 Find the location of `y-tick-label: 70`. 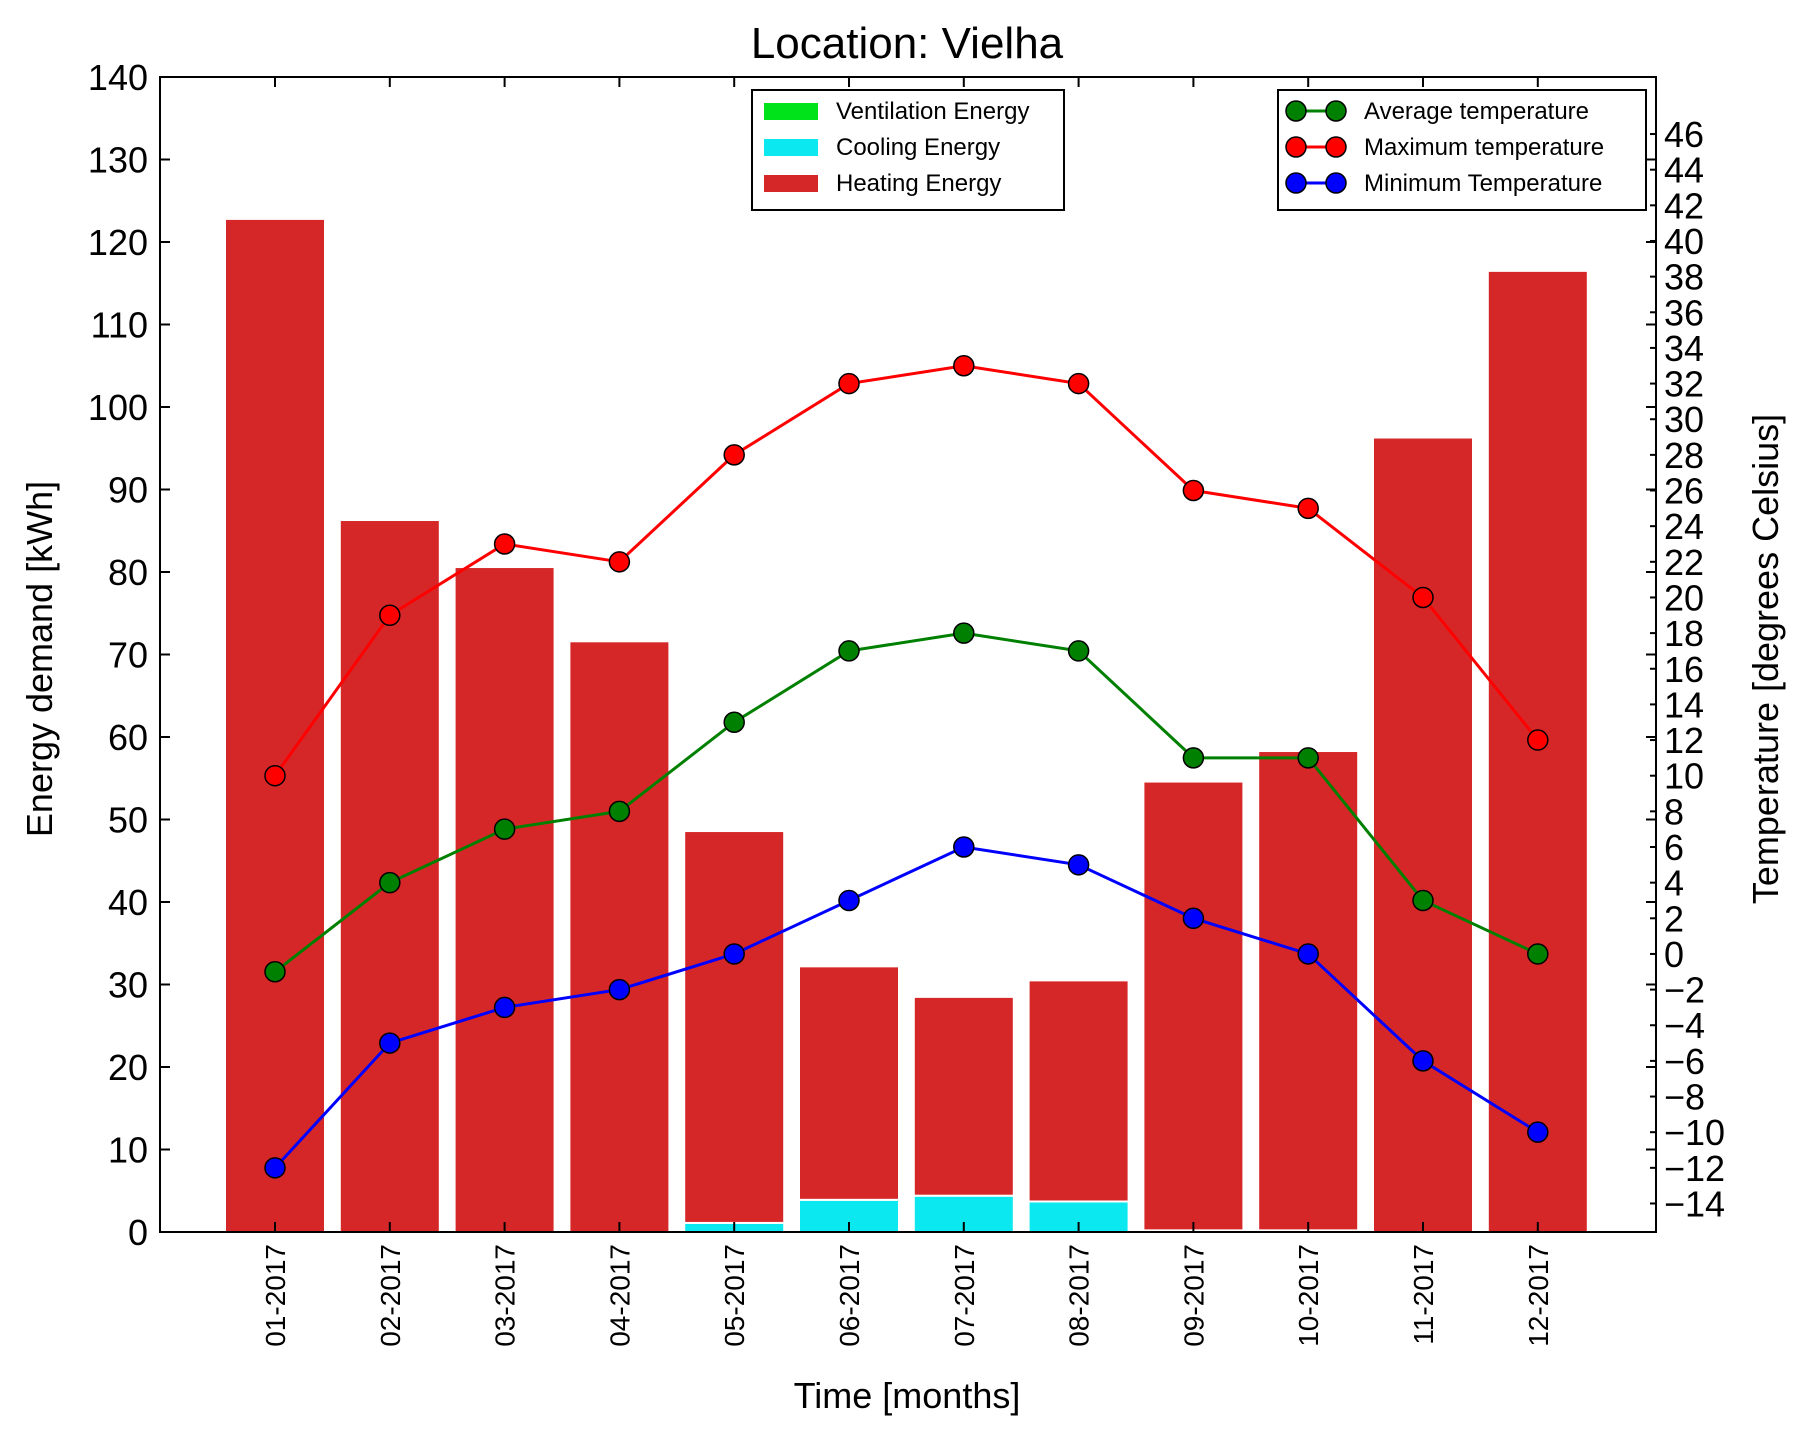

y-tick-label: 70 is located at coordinates (128, 655).